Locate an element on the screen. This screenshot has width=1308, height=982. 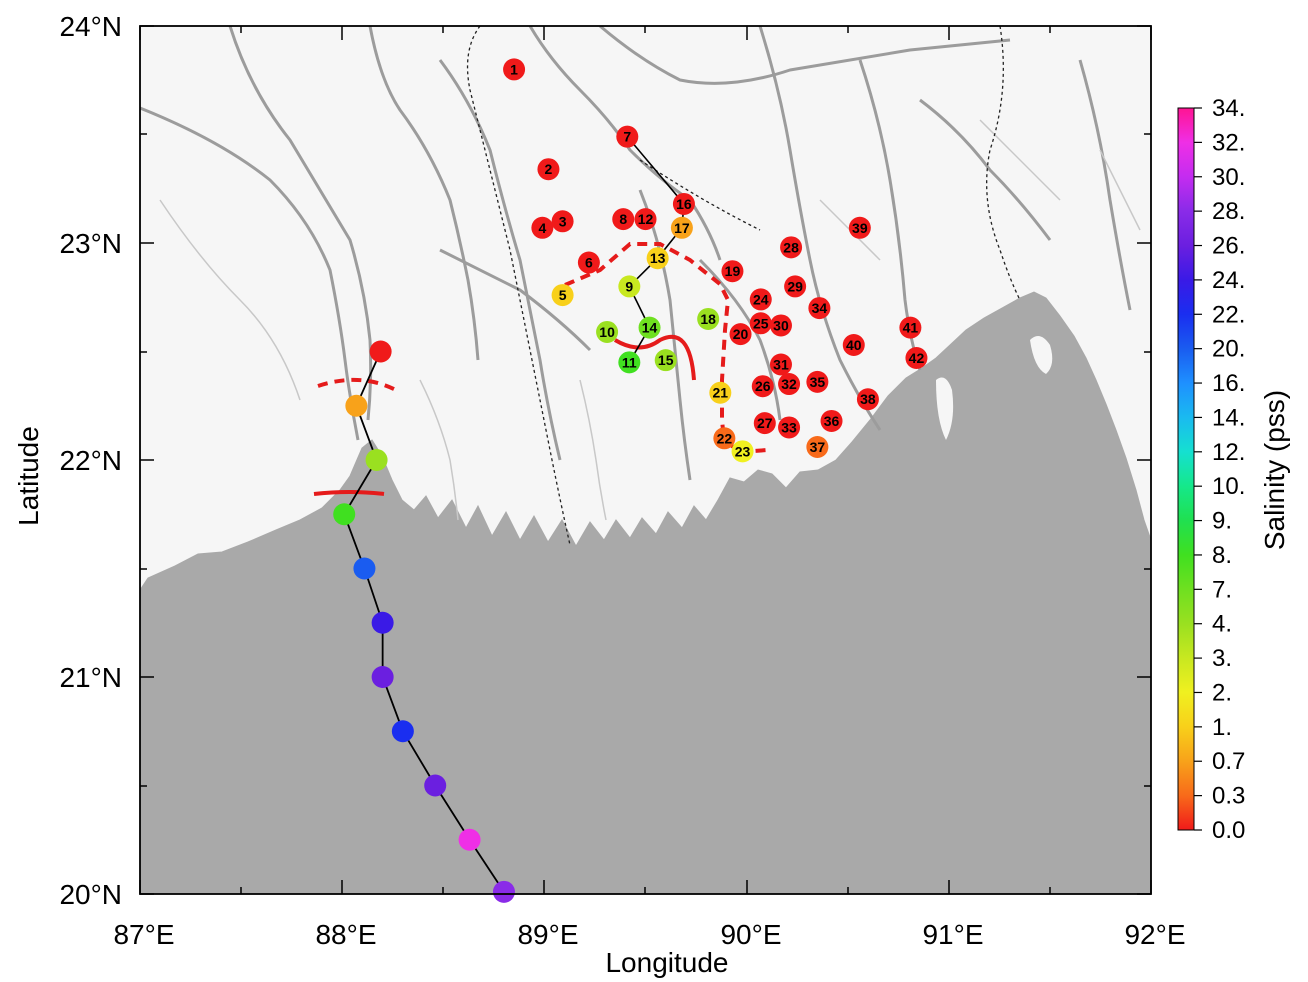
y-tick-label: 20°N is located at coordinates (90, 894).